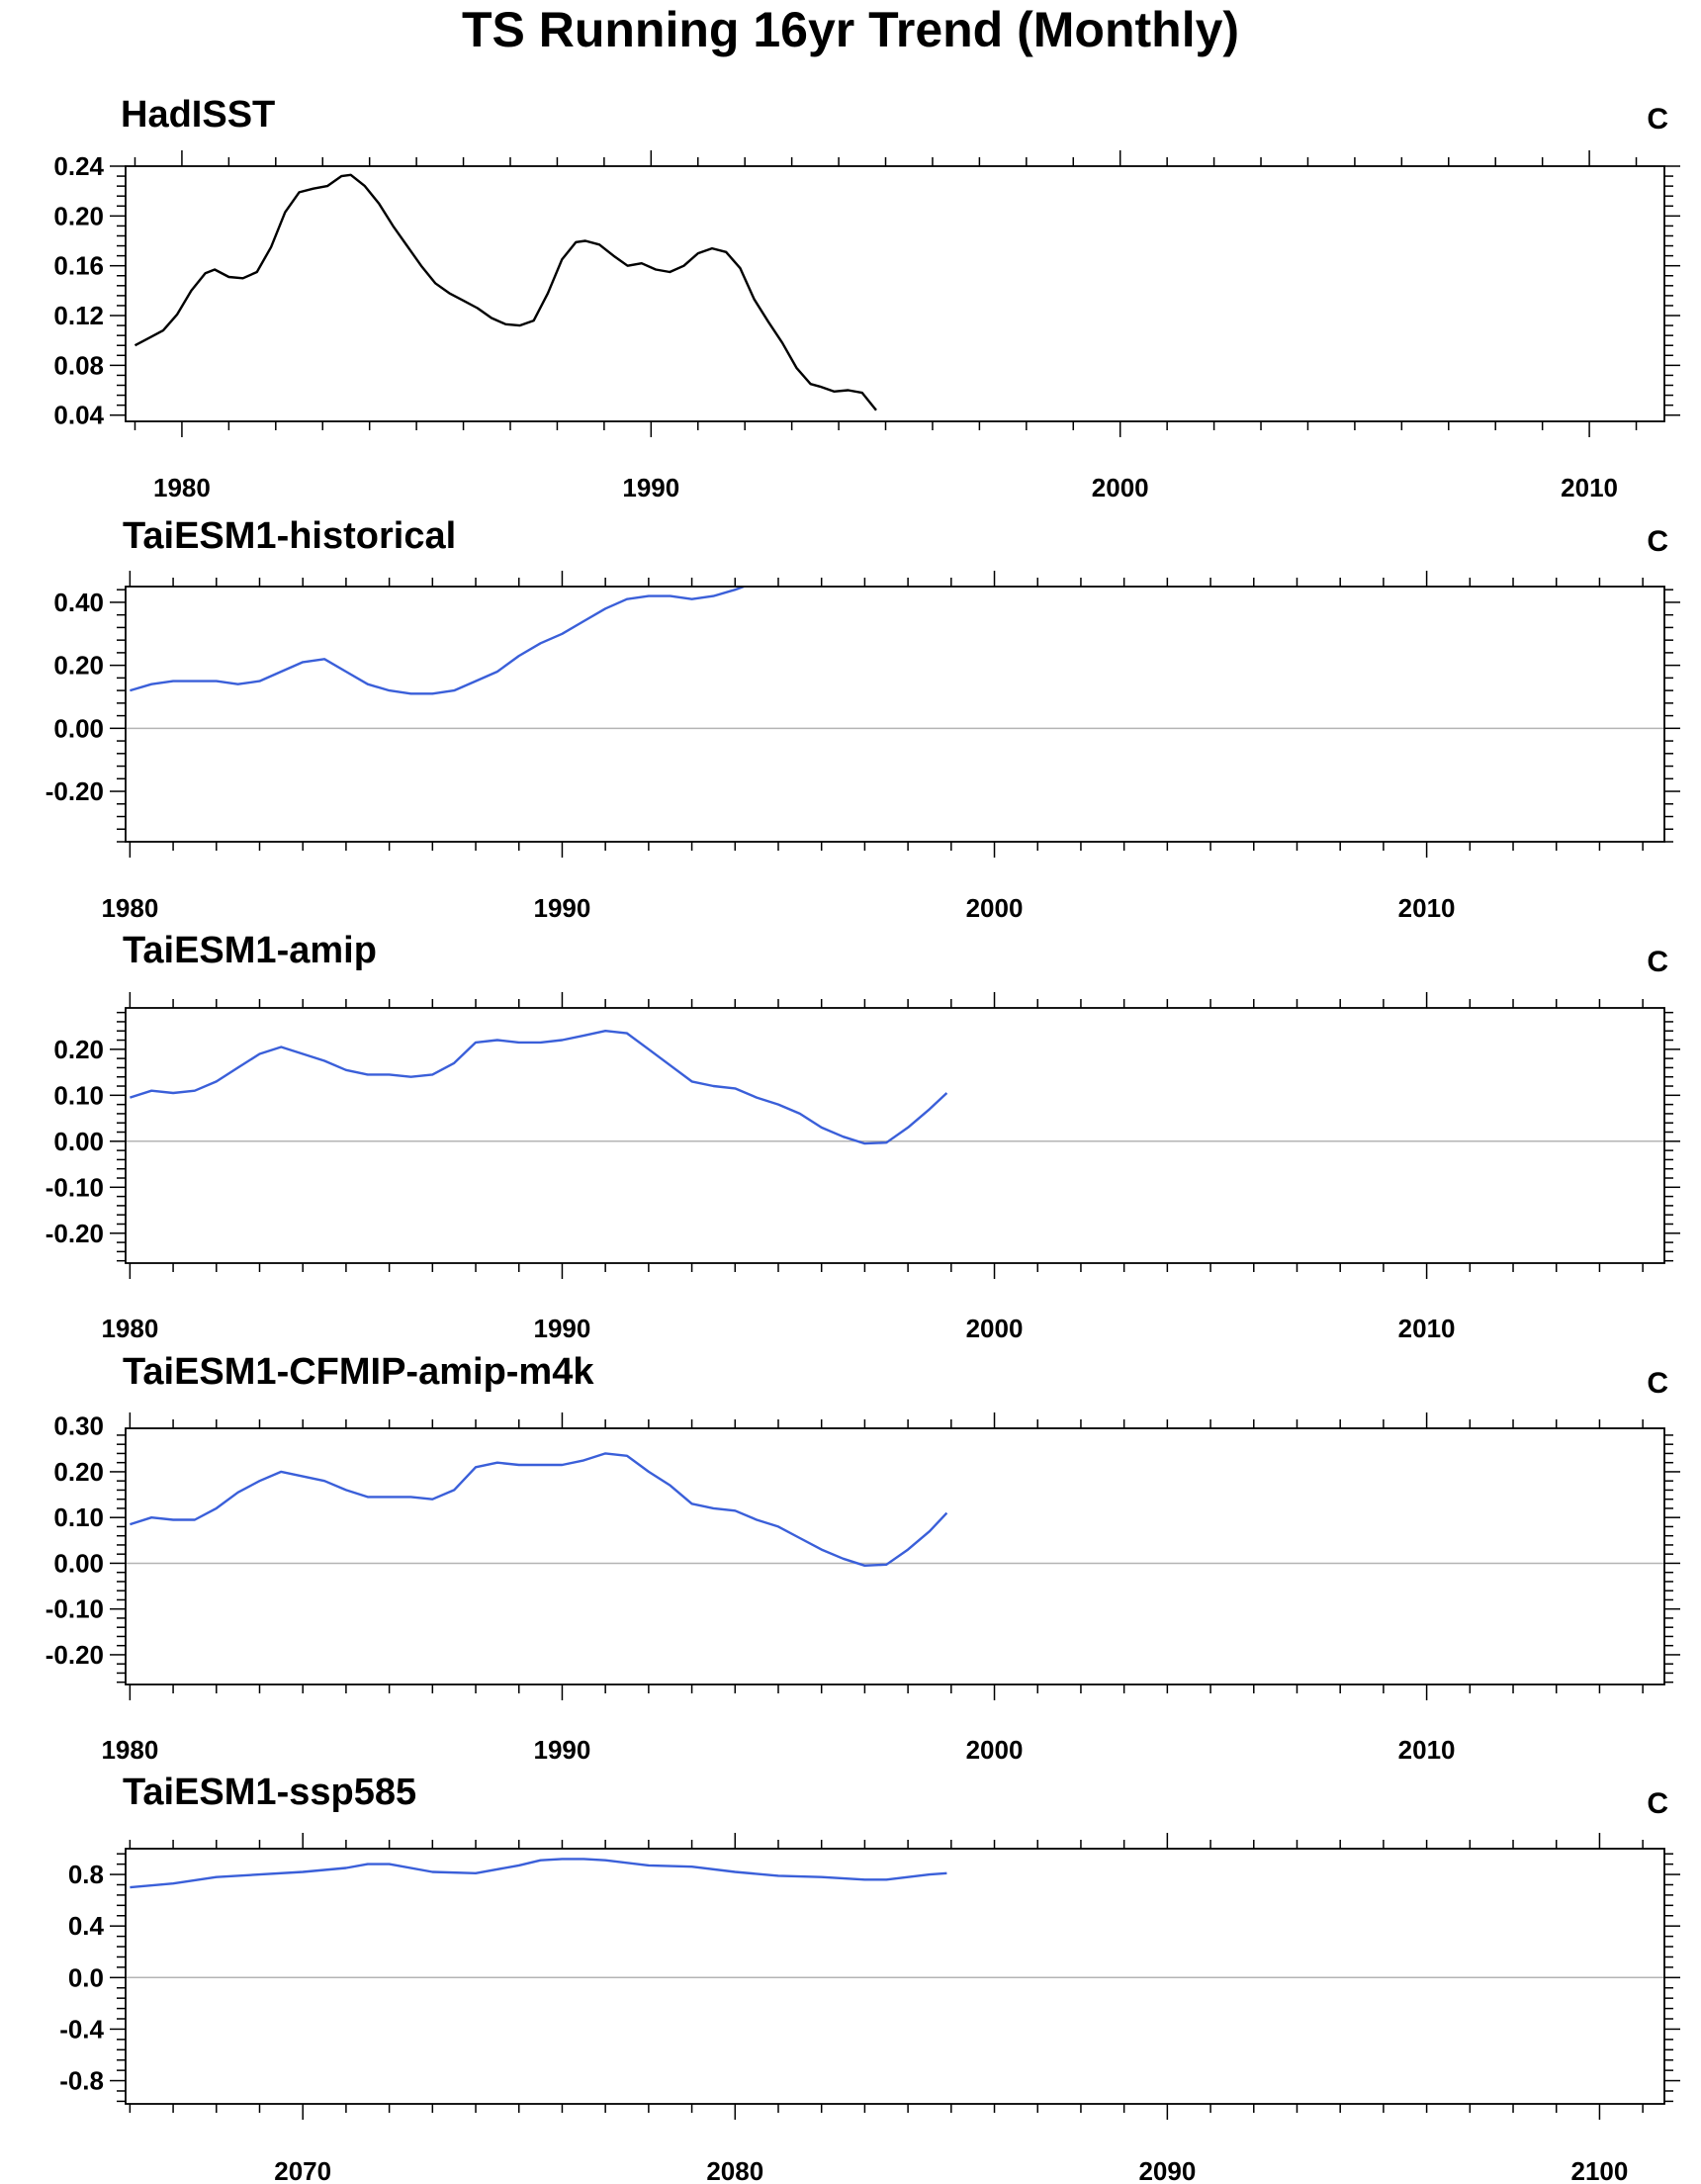 Image resolution: width=1701 pixels, height=2184 pixels. Describe the element at coordinates (79, 365) in the screenshot. I see `y-tick-label: 0.08` at that location.